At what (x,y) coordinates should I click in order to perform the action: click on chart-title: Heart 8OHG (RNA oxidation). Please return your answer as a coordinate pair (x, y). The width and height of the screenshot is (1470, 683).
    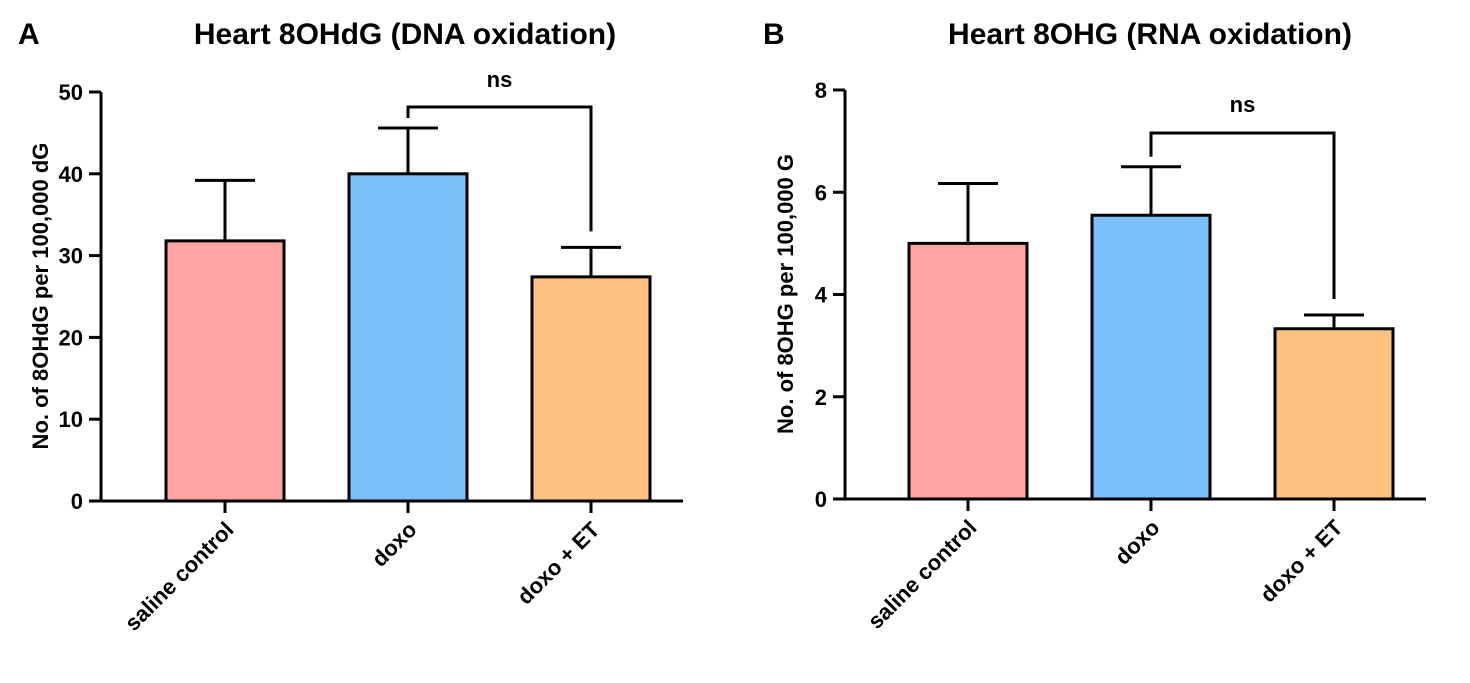
    Looking at the image, I should click on (1150, 34).